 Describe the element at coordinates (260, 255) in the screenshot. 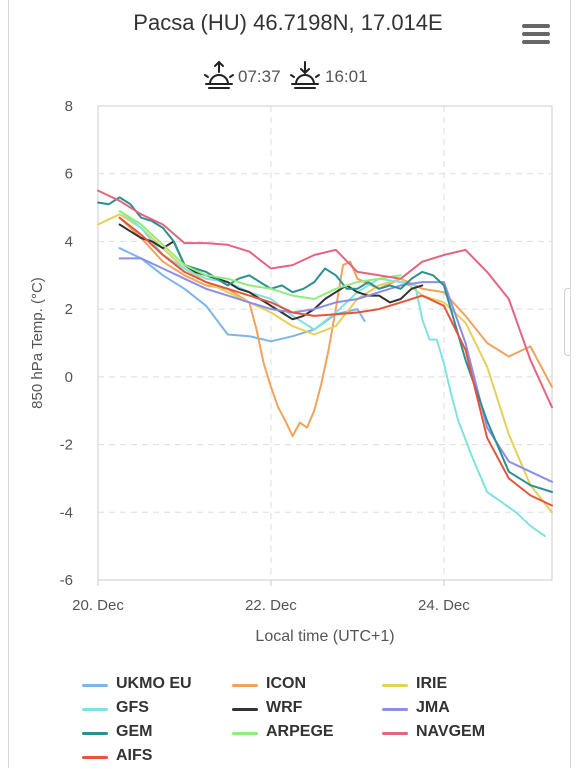

I see `series-line-arpege` at that location.